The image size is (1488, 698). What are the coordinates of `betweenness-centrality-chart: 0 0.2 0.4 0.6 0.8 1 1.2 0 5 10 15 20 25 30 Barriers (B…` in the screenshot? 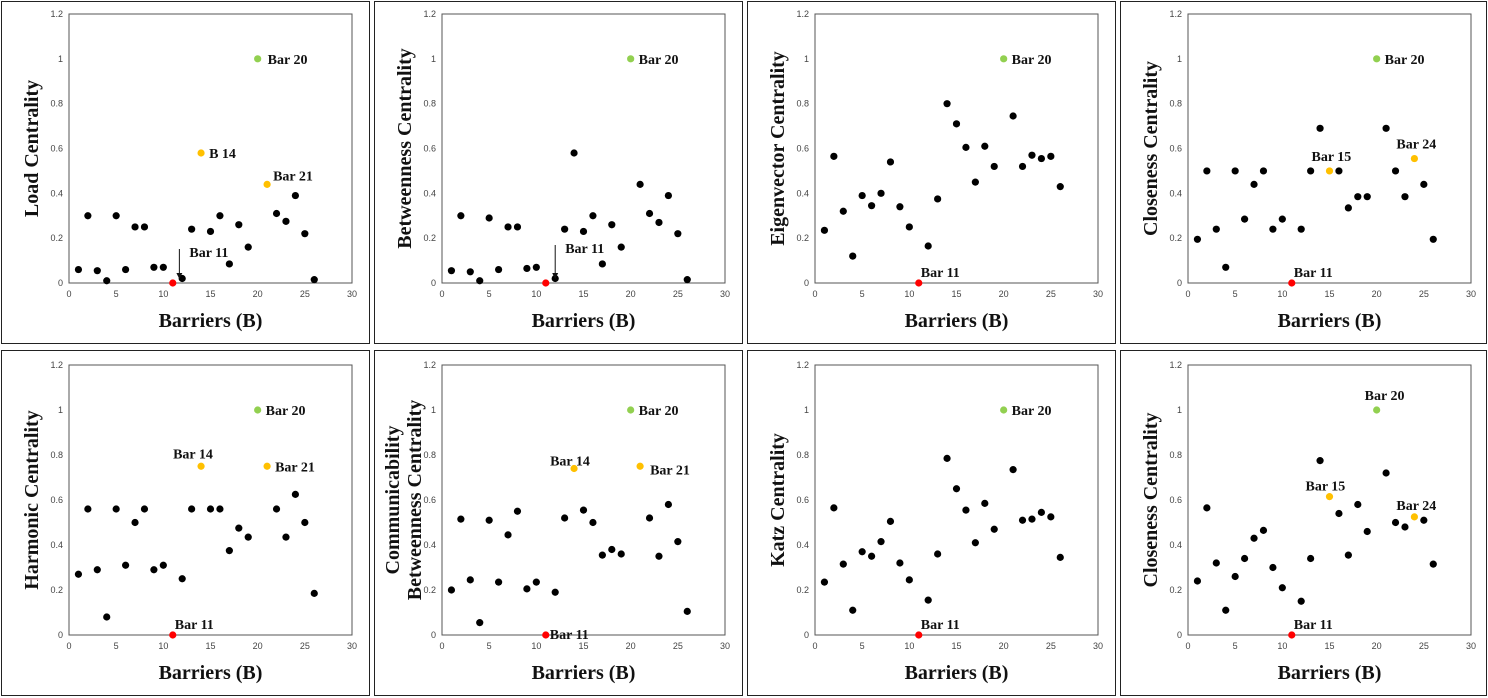 It's located at (558, 172).